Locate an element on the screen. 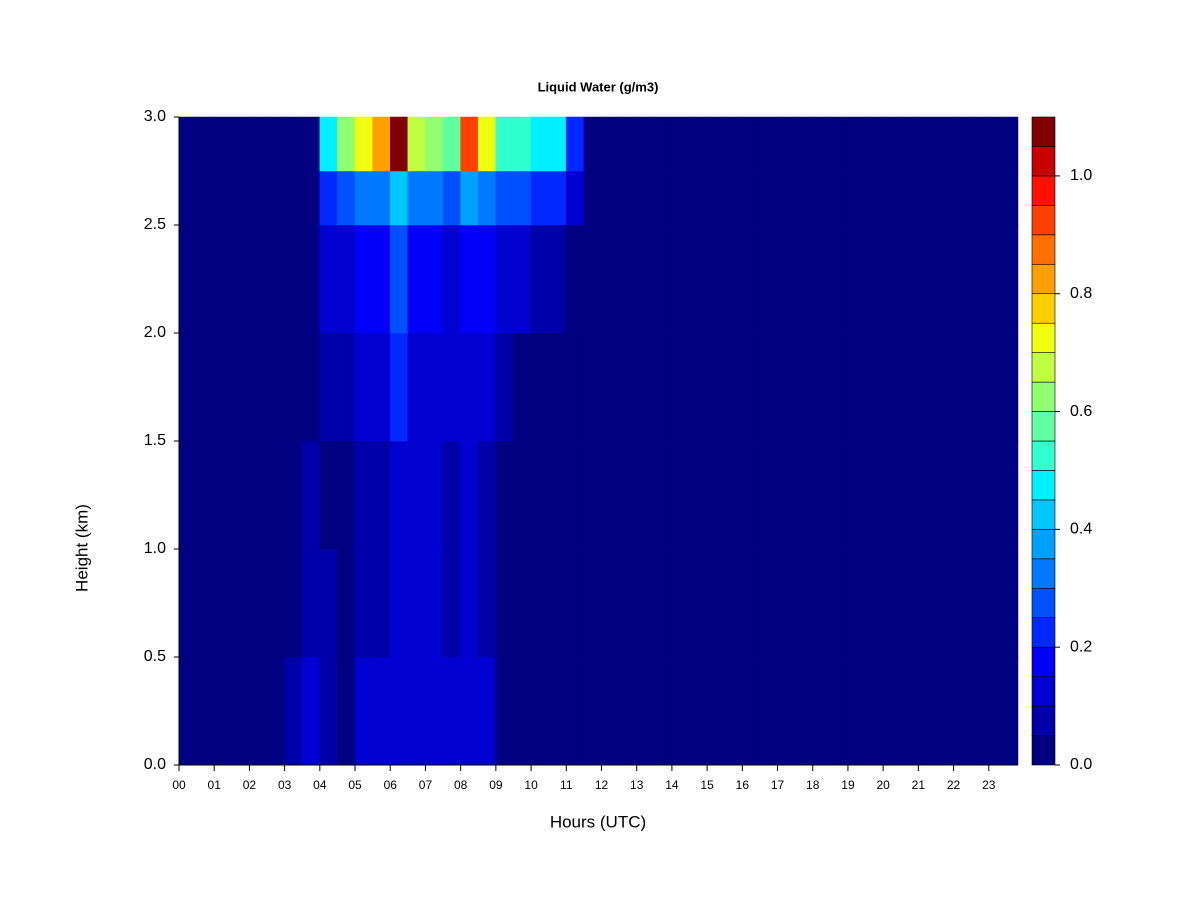  y-tick-label: 2.0 is located at coordinates (155, 332).